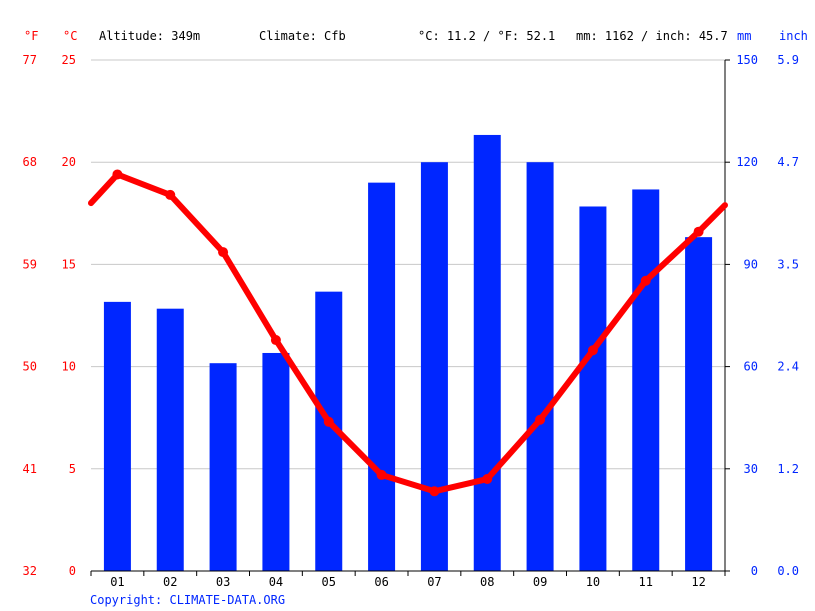 The width and height of the screenshot is (815, 611). Describe the element at coordinates (788, 60) in the screenshot. I see `inch-tick-label: 5.9` at that location.